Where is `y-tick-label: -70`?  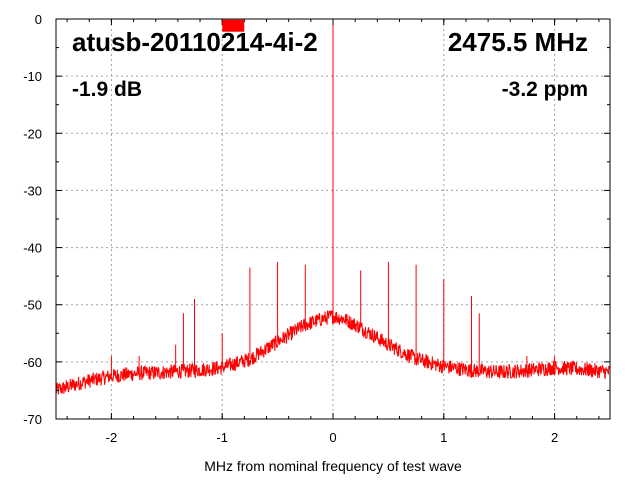 y-tick-label: -70 is located at coordinates (32, 419).